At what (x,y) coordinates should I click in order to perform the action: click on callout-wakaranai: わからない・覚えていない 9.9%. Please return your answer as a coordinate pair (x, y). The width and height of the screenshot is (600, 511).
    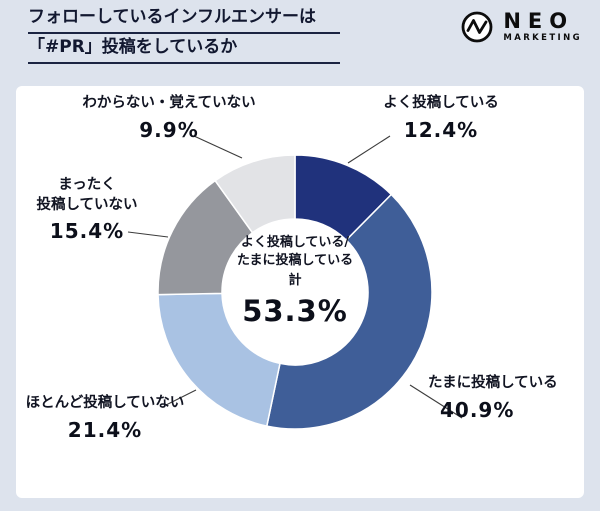
    Looking at the image, I should click on (169, 118).